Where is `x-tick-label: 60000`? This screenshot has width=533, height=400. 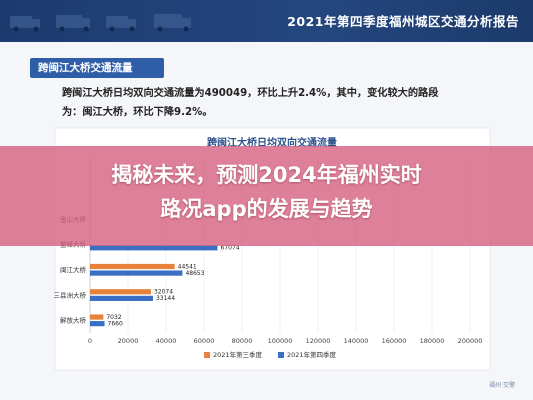 x-tick-label: 60000 is located at coordinates (204, 341).